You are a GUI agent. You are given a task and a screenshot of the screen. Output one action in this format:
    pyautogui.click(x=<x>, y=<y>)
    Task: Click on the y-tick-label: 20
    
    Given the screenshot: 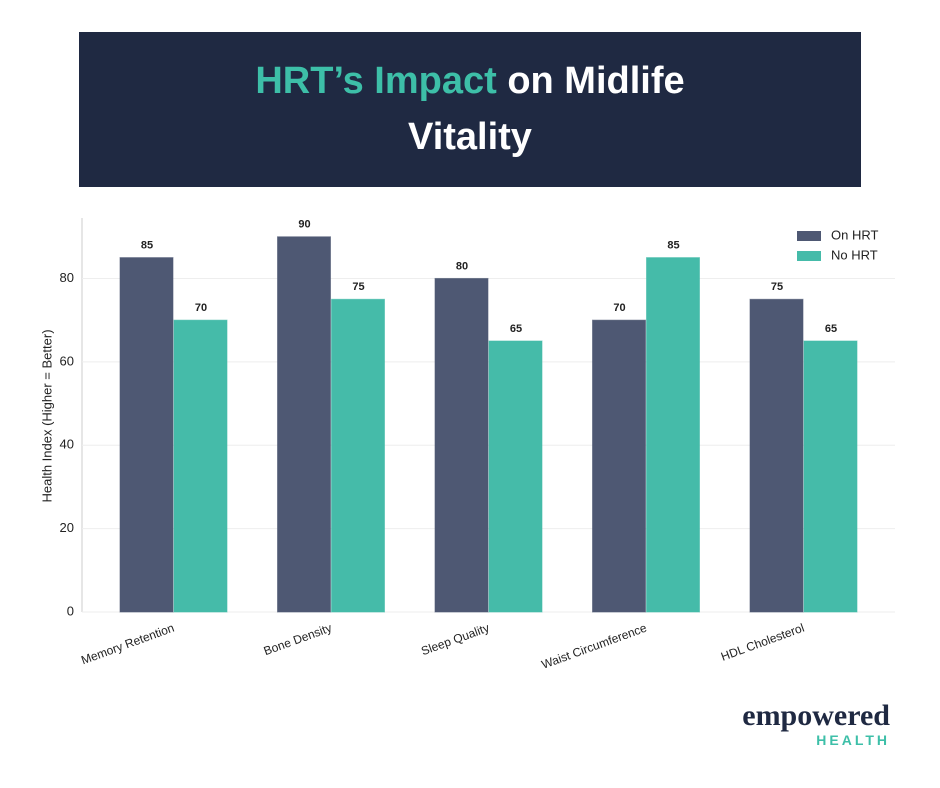 What is the action you would take?
    pyautogui.click(x=67, y=527)
    